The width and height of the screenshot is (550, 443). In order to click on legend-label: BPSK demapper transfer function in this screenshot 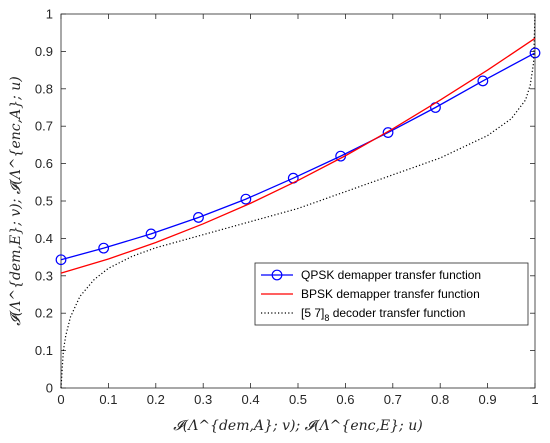, I will do `click(390, 294)`.